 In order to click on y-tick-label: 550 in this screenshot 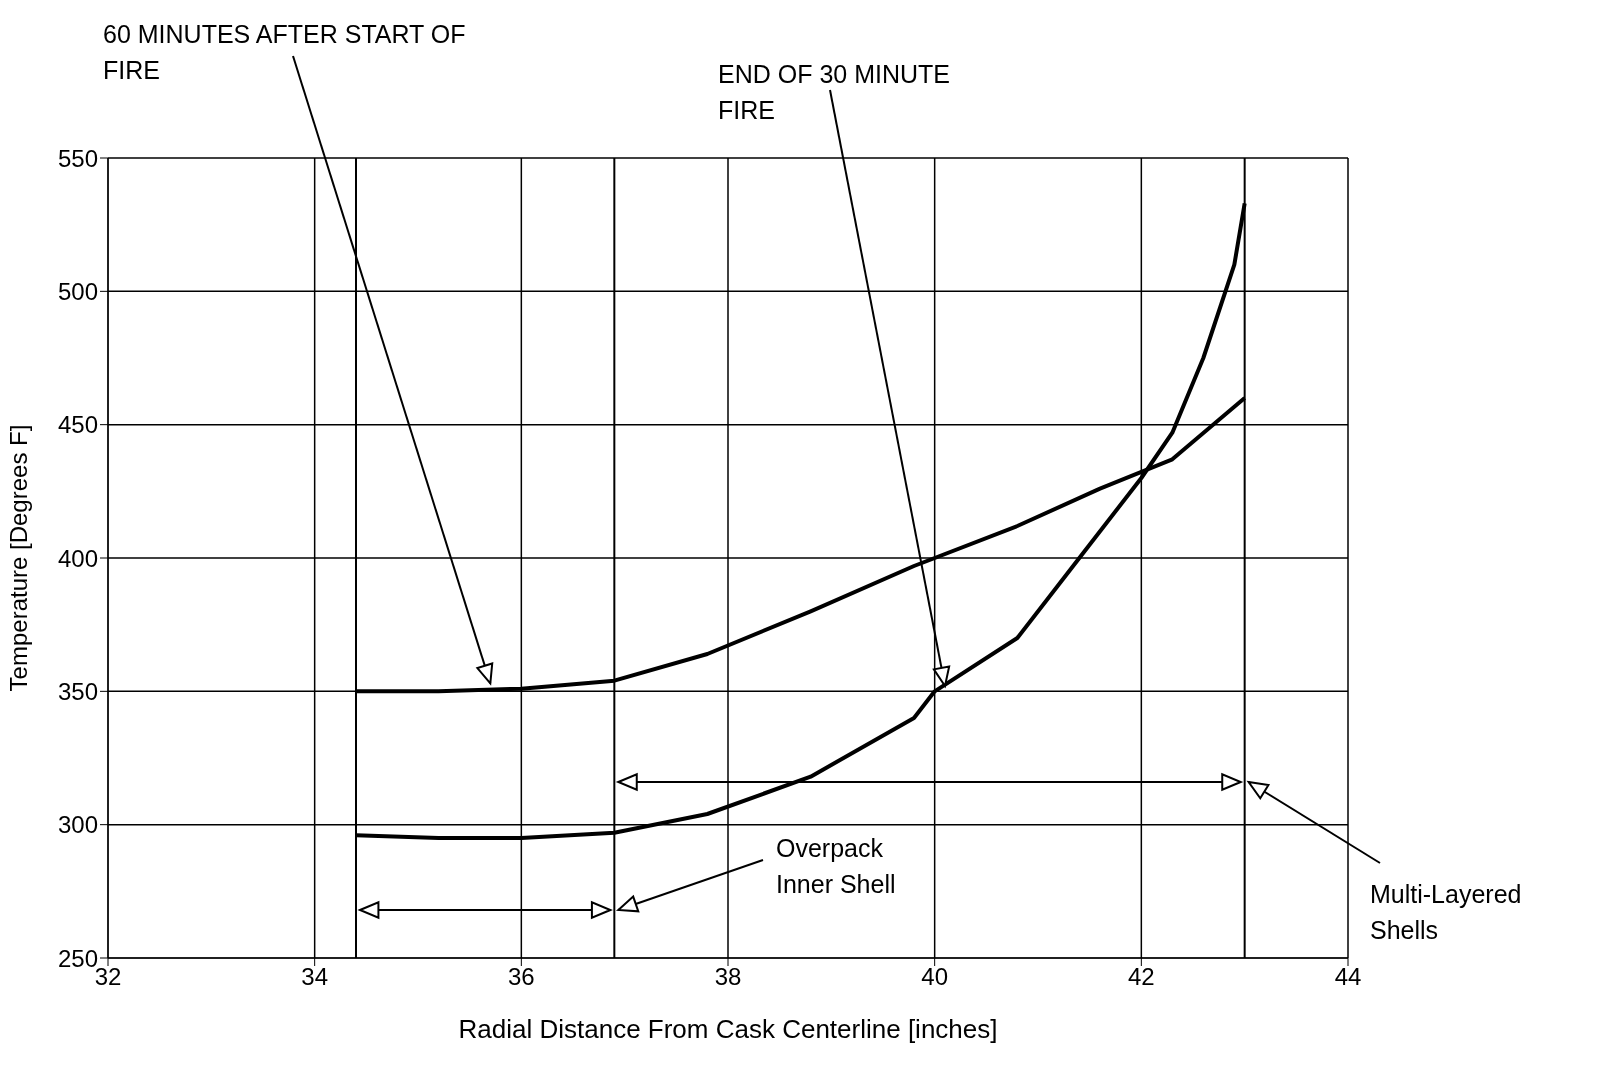, I will do `click(77, 158)`.